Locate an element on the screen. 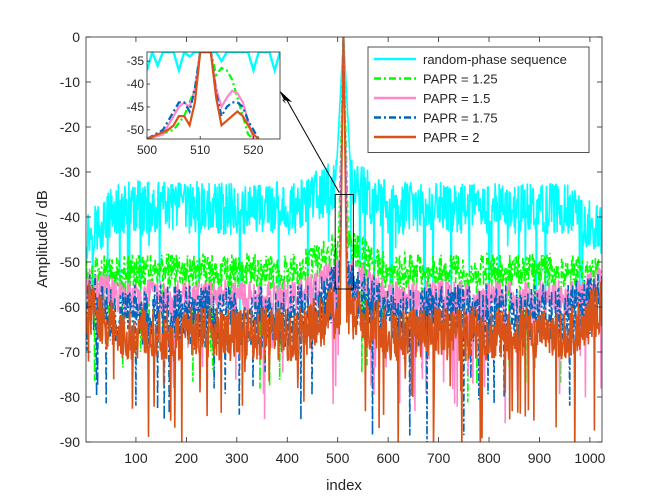 This screenshot has width=664, height=498. inset-y-tick-label: -35 is located at coordinates (136, 61).